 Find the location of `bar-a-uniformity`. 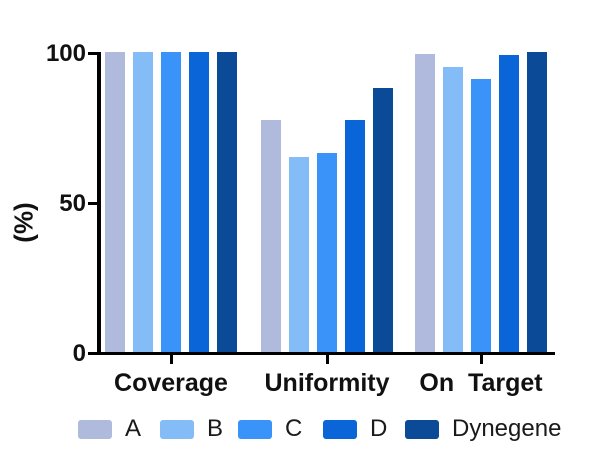

bar-a-uniformity is located at coordinates (271, 235).